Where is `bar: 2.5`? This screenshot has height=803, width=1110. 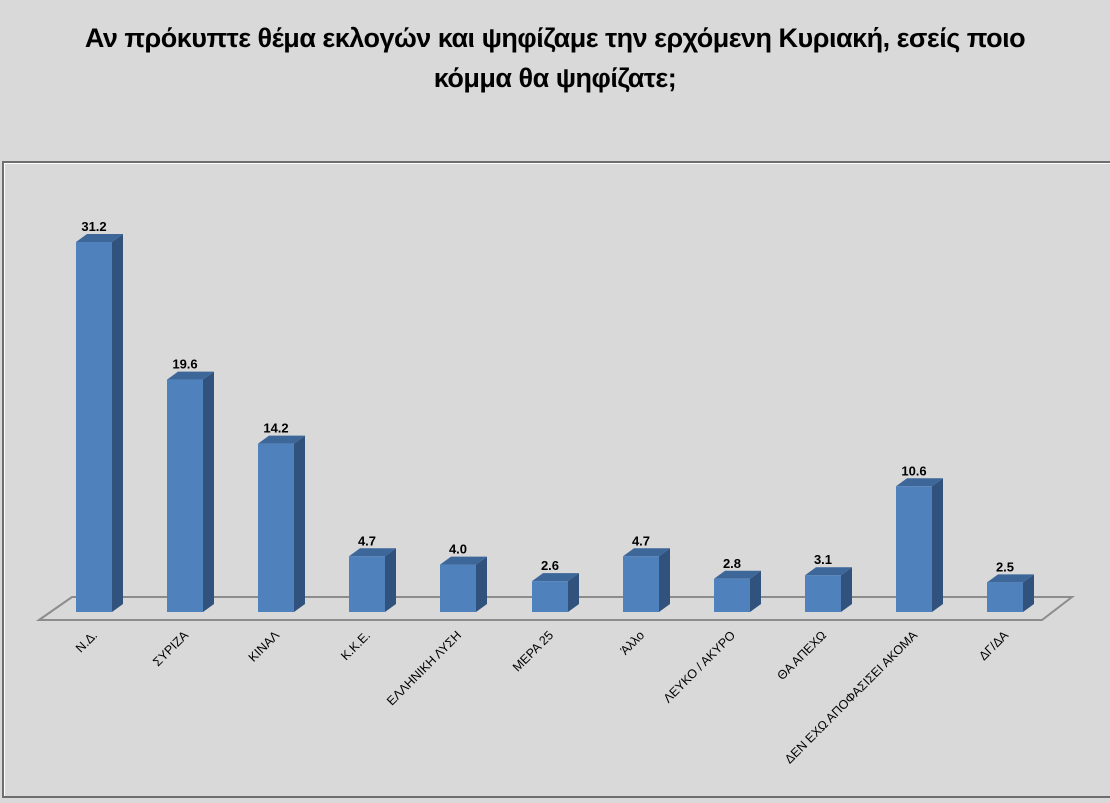
bar: 2.5 is located at coordinates (1010, 585).